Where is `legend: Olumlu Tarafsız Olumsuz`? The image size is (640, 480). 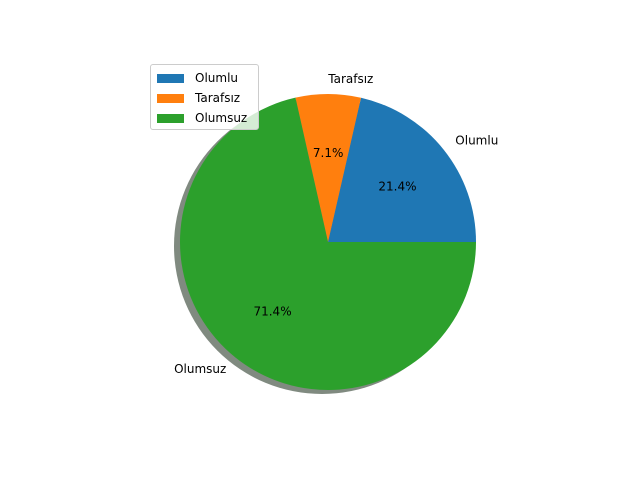
legend: Olumlu Tarafsız Olumsuz is located at coordinates (204, 97).